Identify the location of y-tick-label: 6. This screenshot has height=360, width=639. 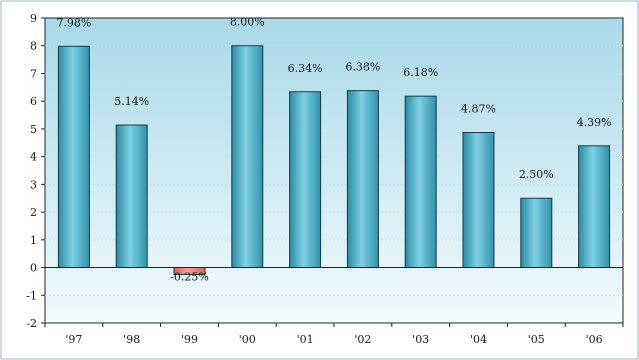
(33, 101).